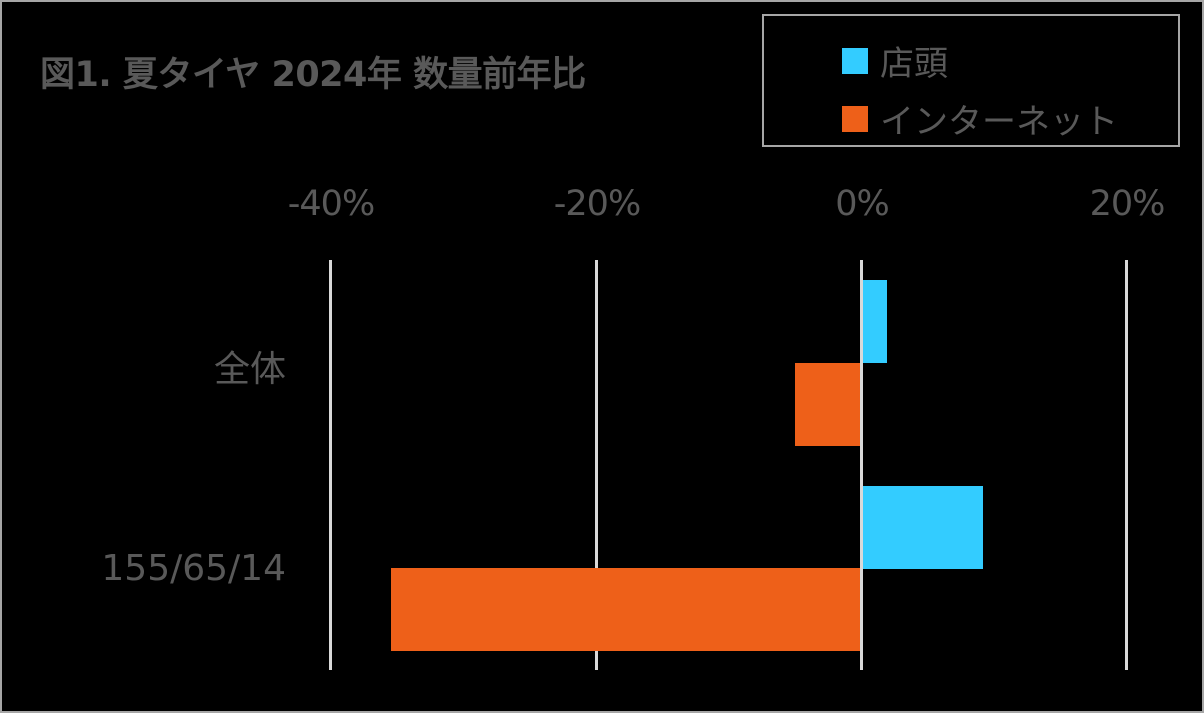 This screenshot has width=1204, height=713. What do you see at coordinates (914, 64) in the screenshot?
I see `legend-label-store: 店頭` at bounding box center [914, 64].